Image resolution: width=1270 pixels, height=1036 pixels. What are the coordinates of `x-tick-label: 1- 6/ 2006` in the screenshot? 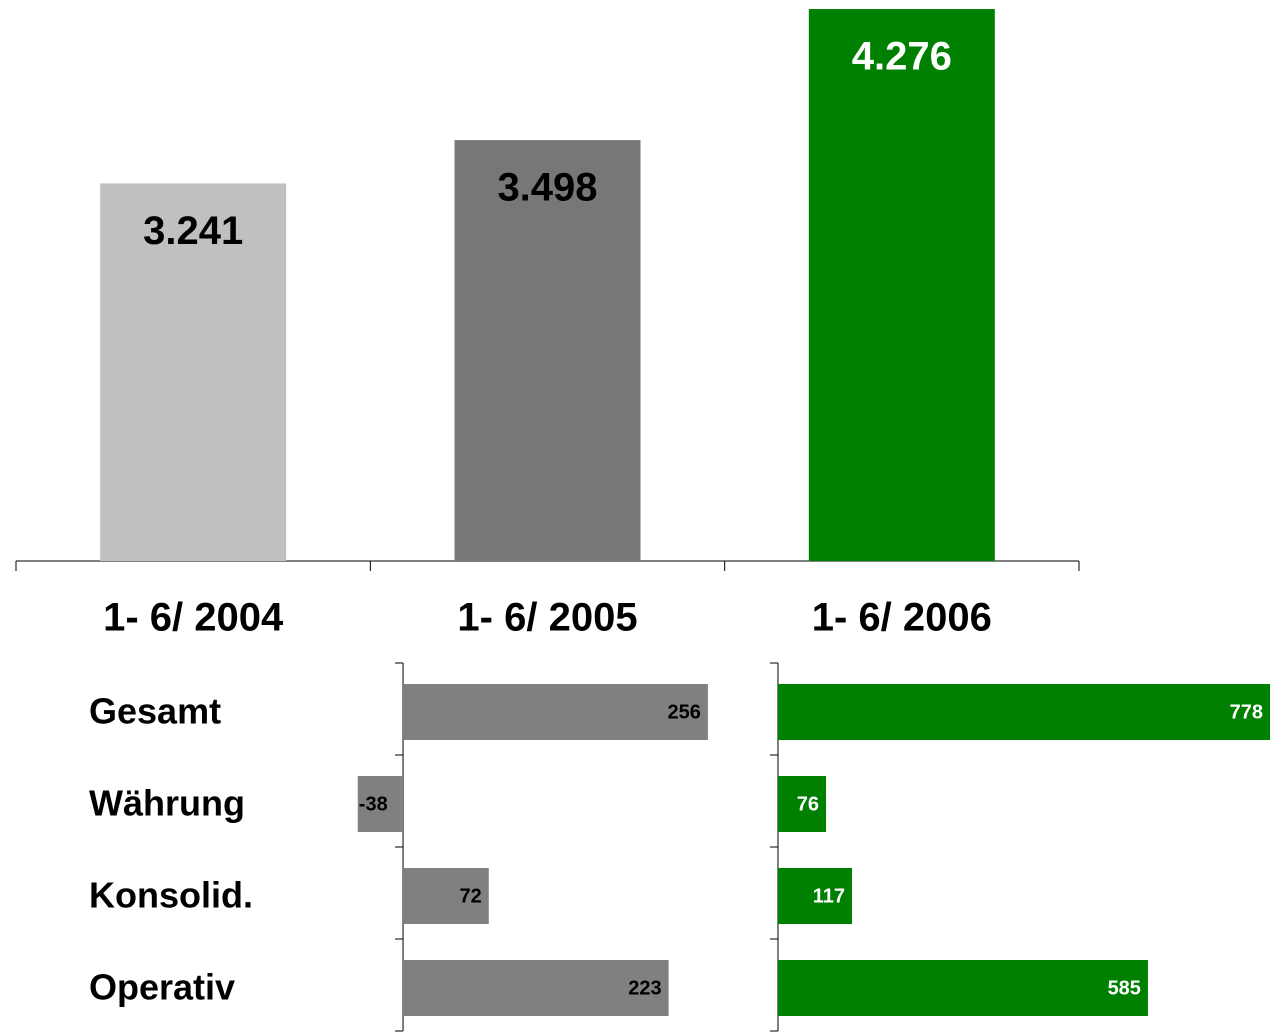 It's located at (902, 618).